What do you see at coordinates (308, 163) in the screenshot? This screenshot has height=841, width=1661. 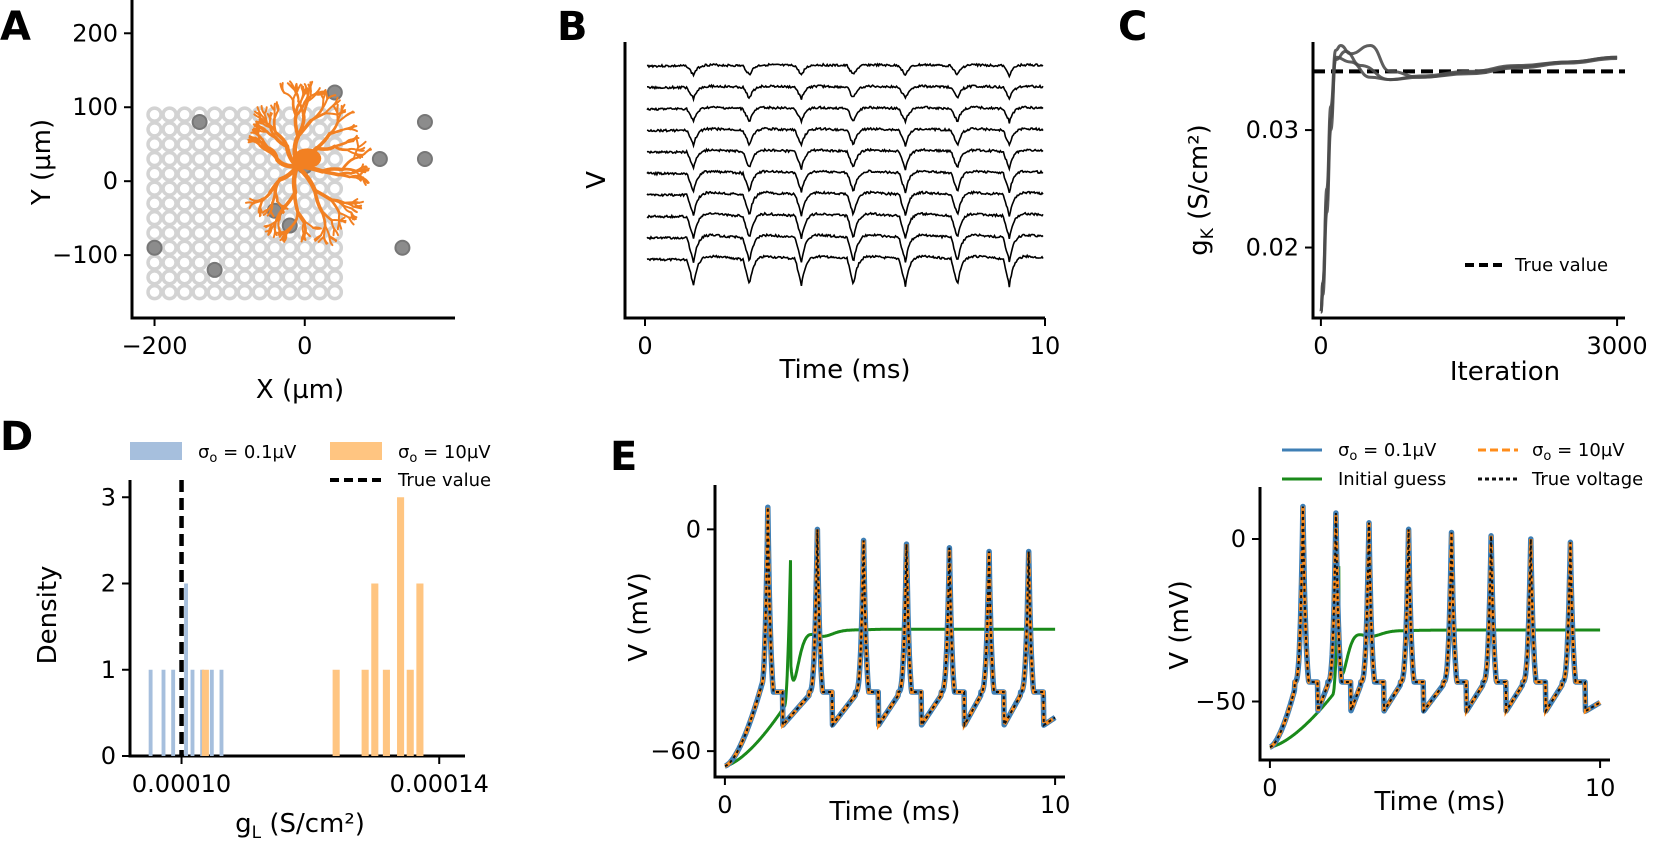 I see `neuron-morphology` at bounding box center [308, 163].